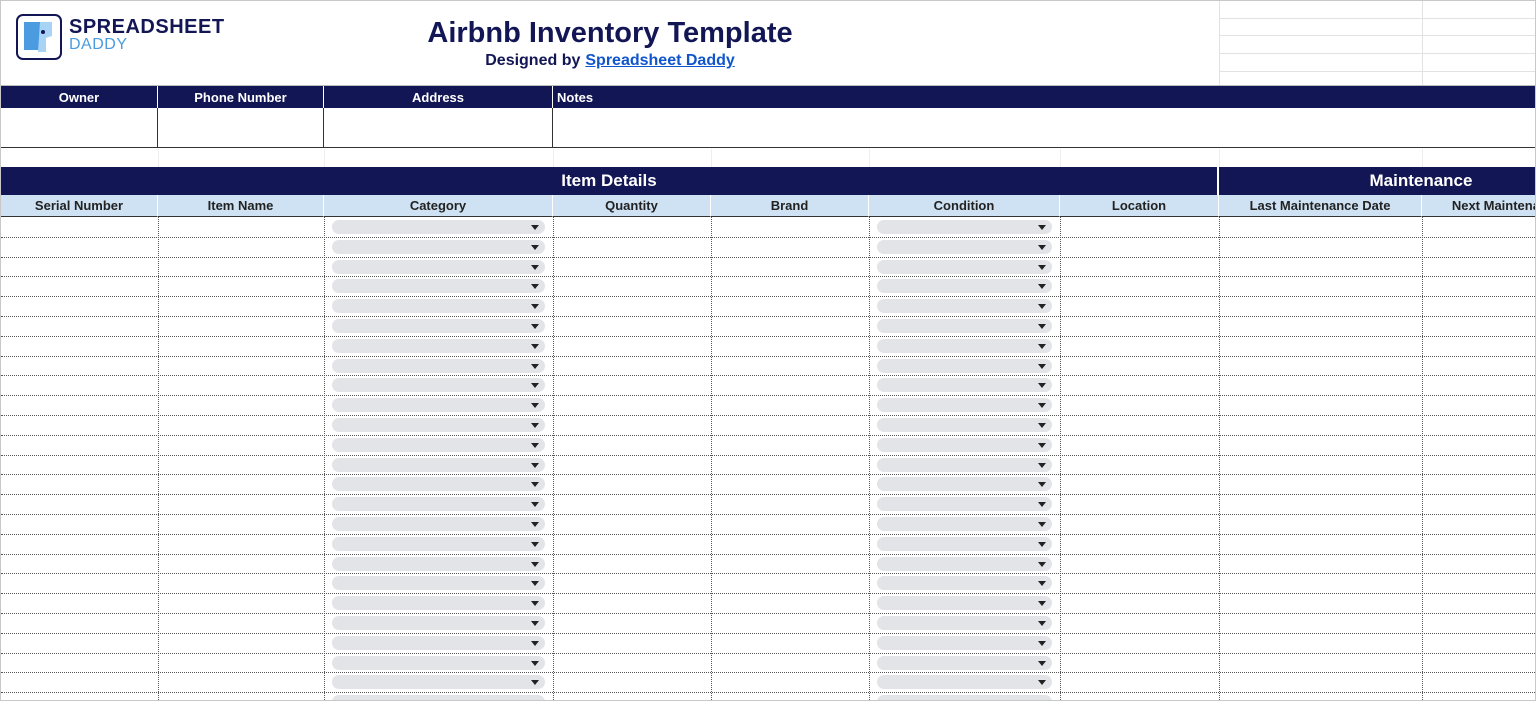 This screenshot has height=701, width=1536. Describe the element at coordinates (147, 27) in the screenshot. I see `logo-text: SPREADSHEET` at that location.